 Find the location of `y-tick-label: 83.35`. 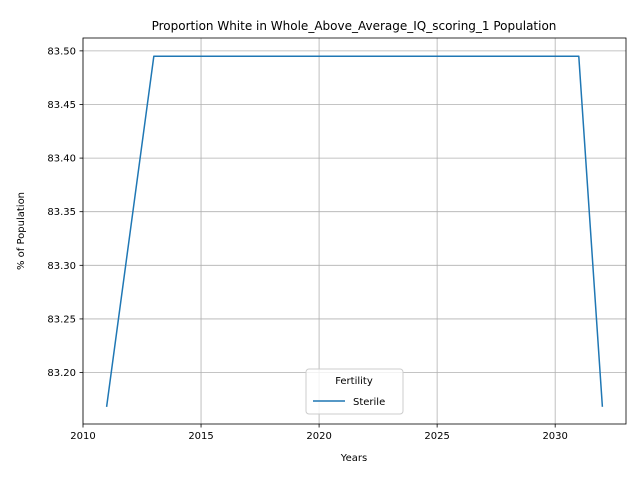

y-tick-label: 83.35 is located at coordinates (61, 212).